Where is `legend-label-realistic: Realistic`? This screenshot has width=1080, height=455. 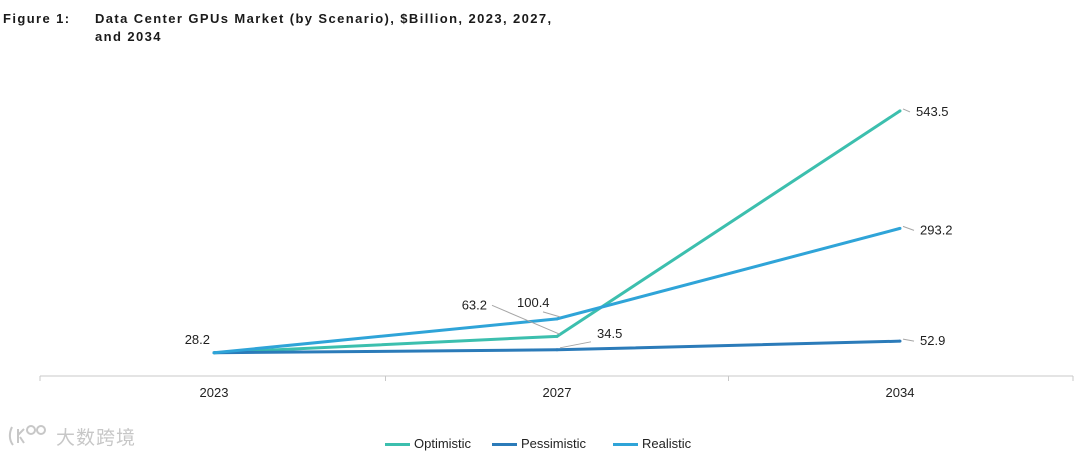 legend-label-realistic: Realistic is located at coordinates (667, 443).